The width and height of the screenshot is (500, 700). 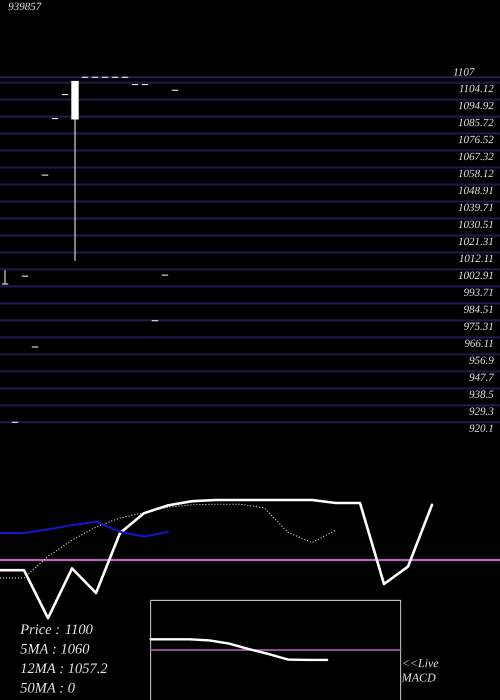 What do you see at coordinates (476, 140) in the screenshot?
I see `y-tick-label: 1076.52` at bounding box center [476, 140].